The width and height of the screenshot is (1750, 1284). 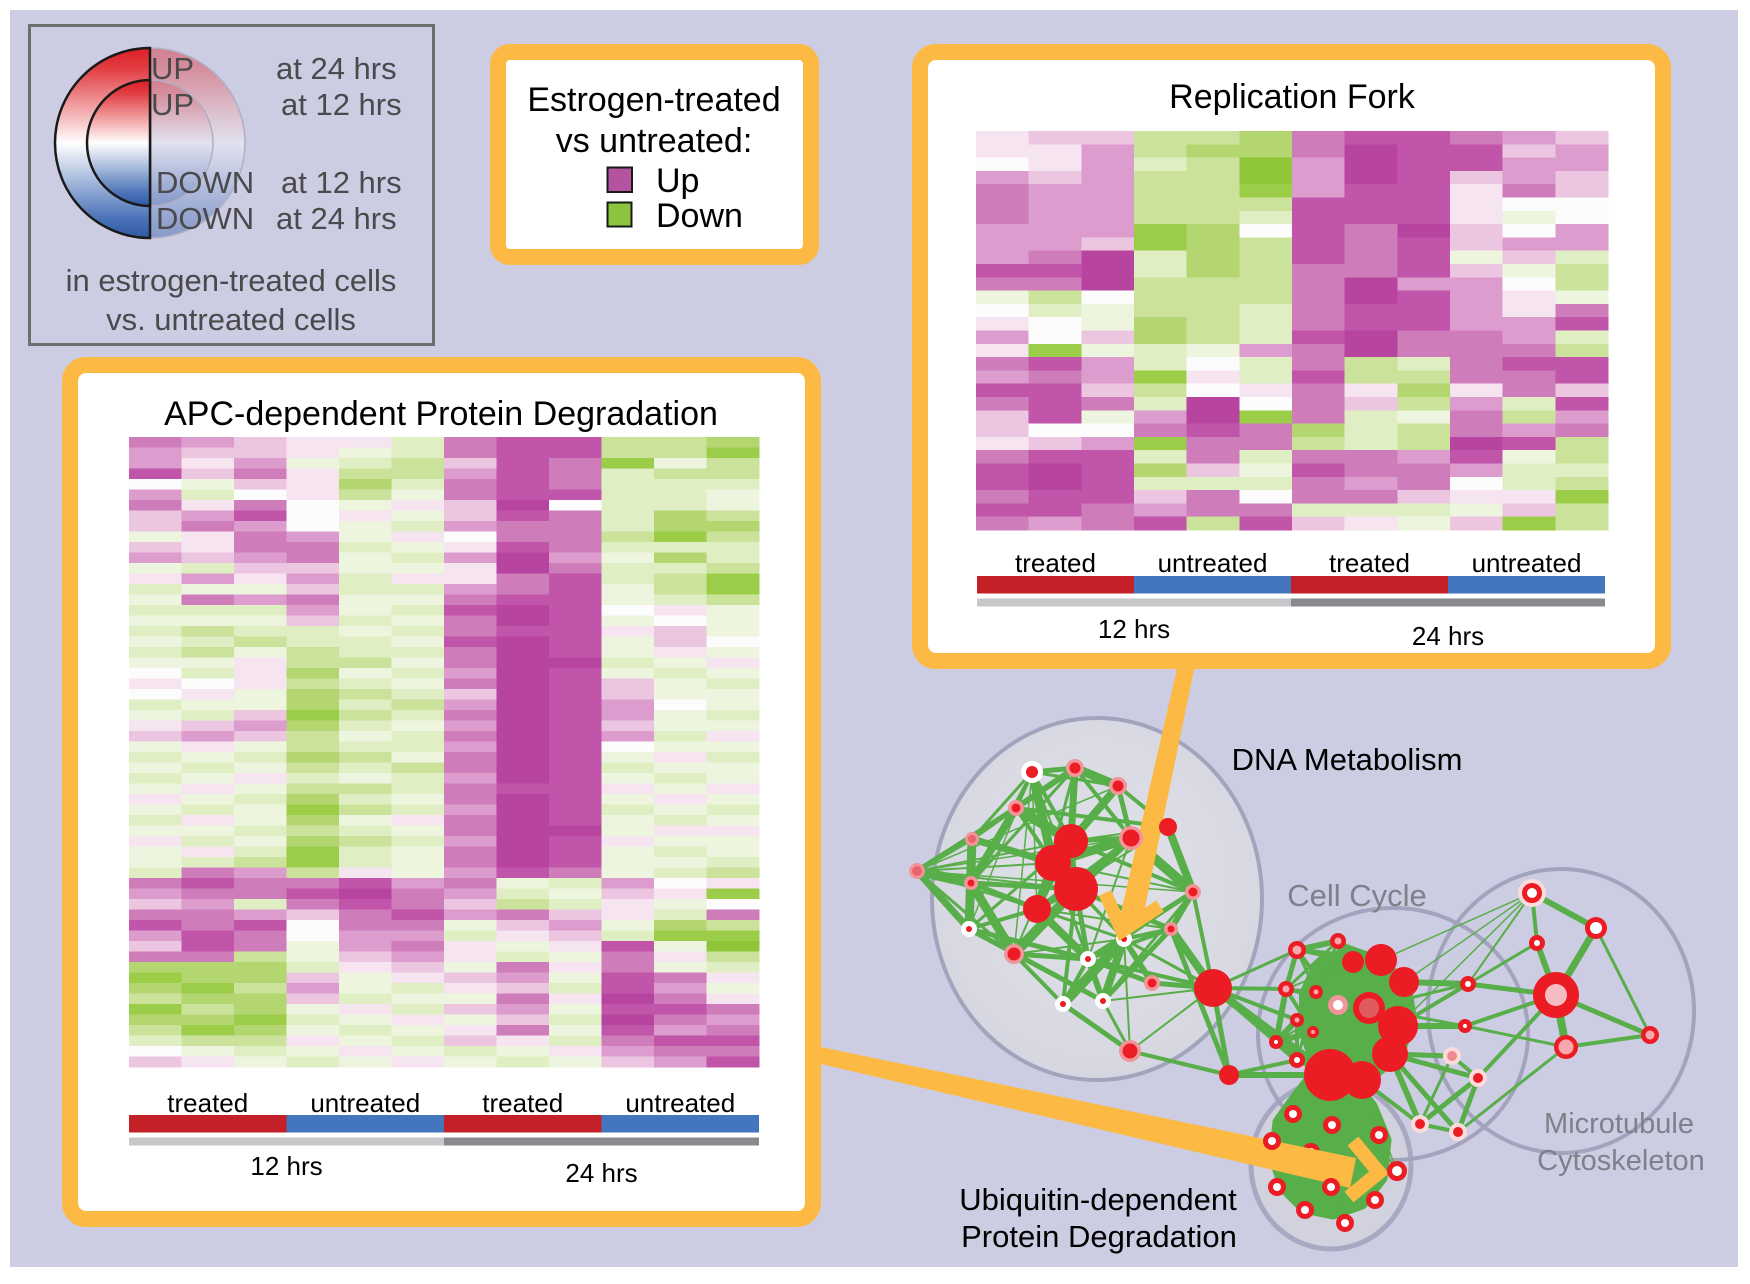 I want to click on svg-text: in estrogen-treated cells, so click(x=231, y=280).